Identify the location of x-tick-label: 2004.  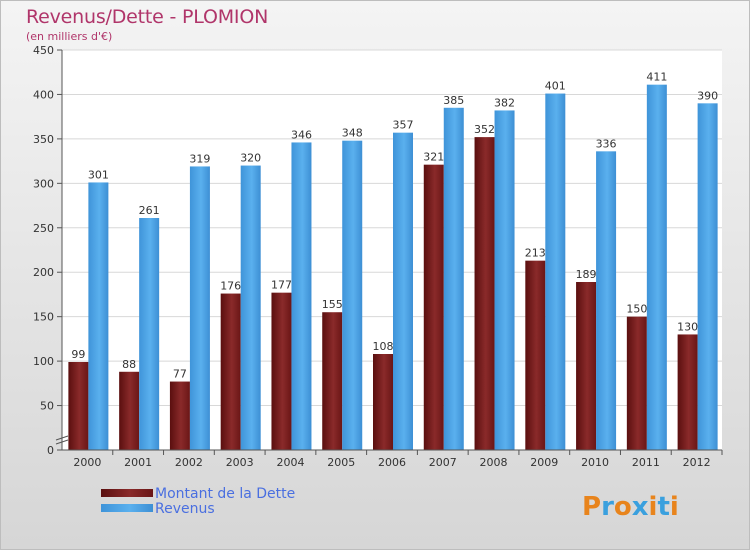
(290, 462).